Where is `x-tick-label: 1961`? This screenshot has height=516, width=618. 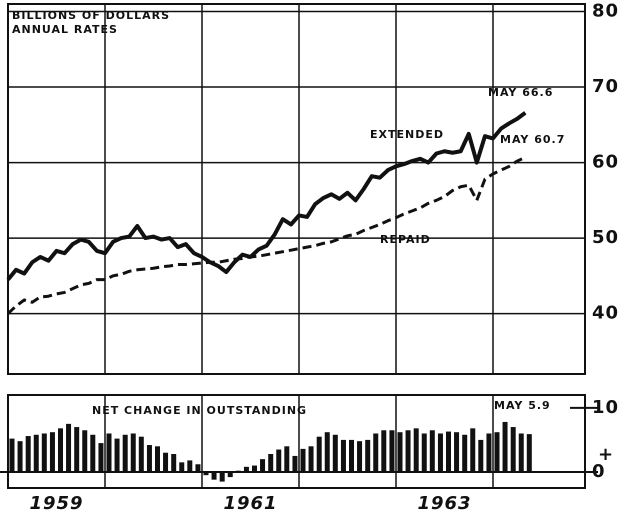 x-tick-label: 1961 is located at coordinates (250, 503).